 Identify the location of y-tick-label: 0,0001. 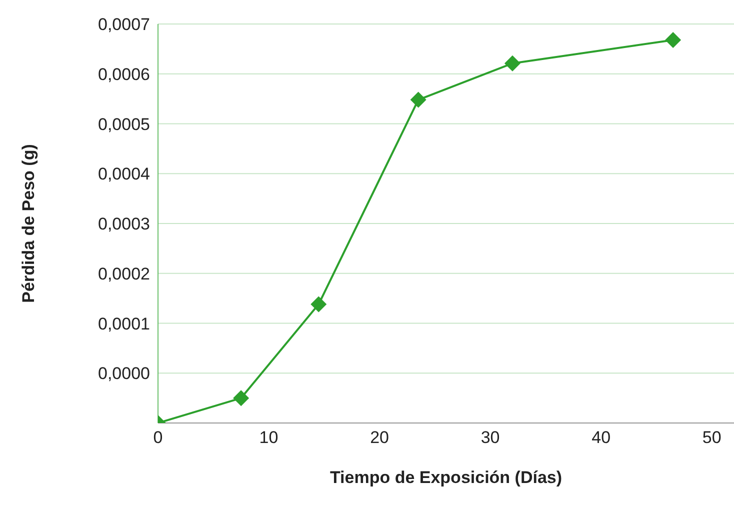
(124, 324).